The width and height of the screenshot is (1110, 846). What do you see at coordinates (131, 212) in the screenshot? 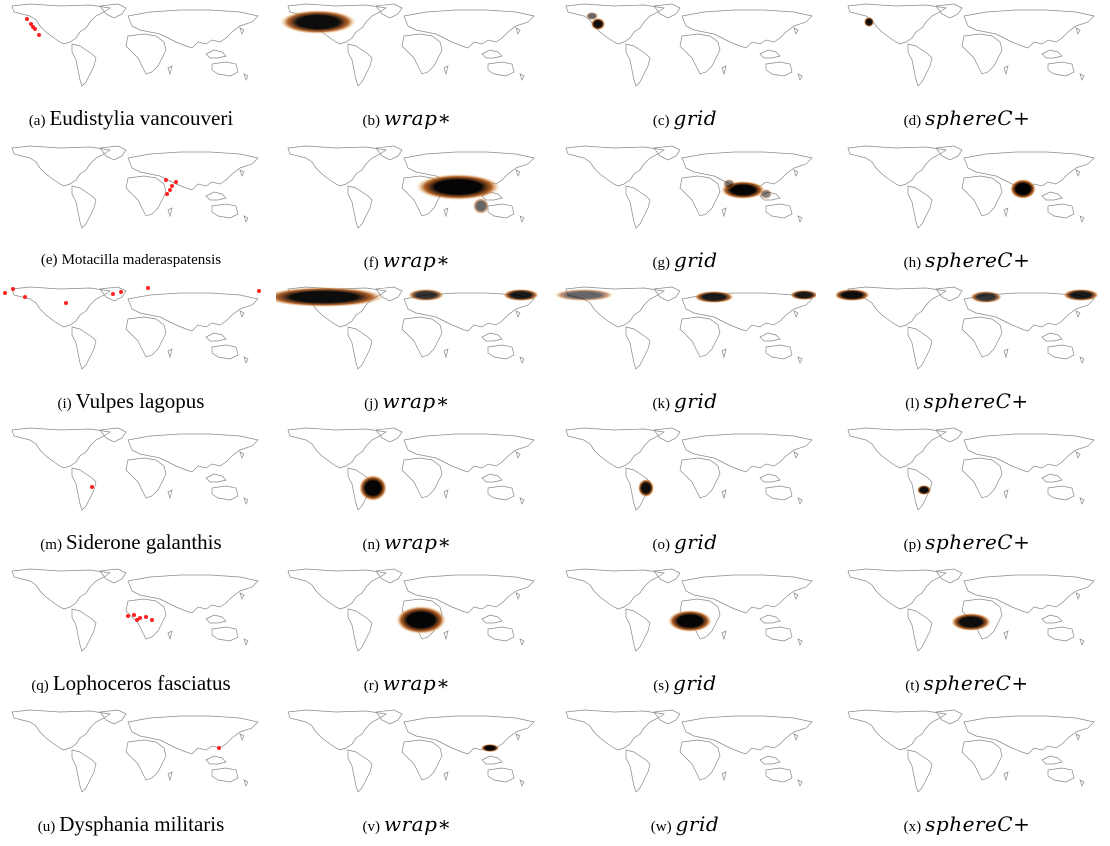
I see `observation-panel: (e) Motacilla maderaspatensis` at bounding box center [131, 212].